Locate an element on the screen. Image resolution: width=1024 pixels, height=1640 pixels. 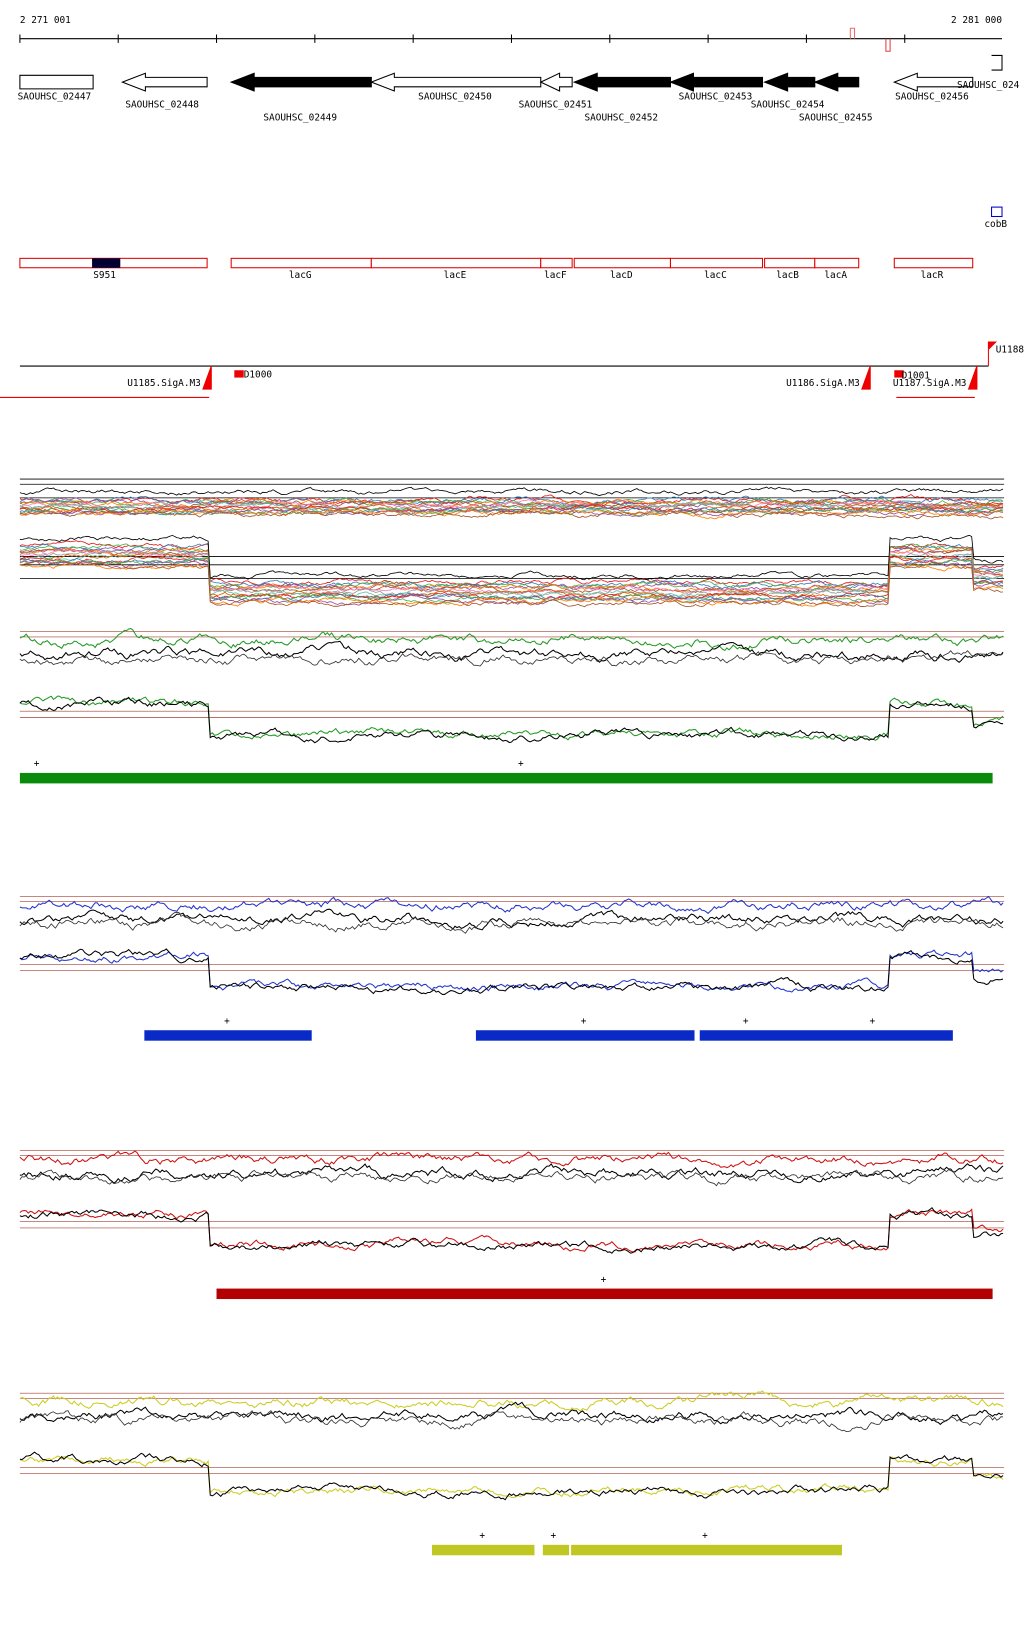
gene-label: SAOUHSC_02452 is located at coordinates (621, 117).